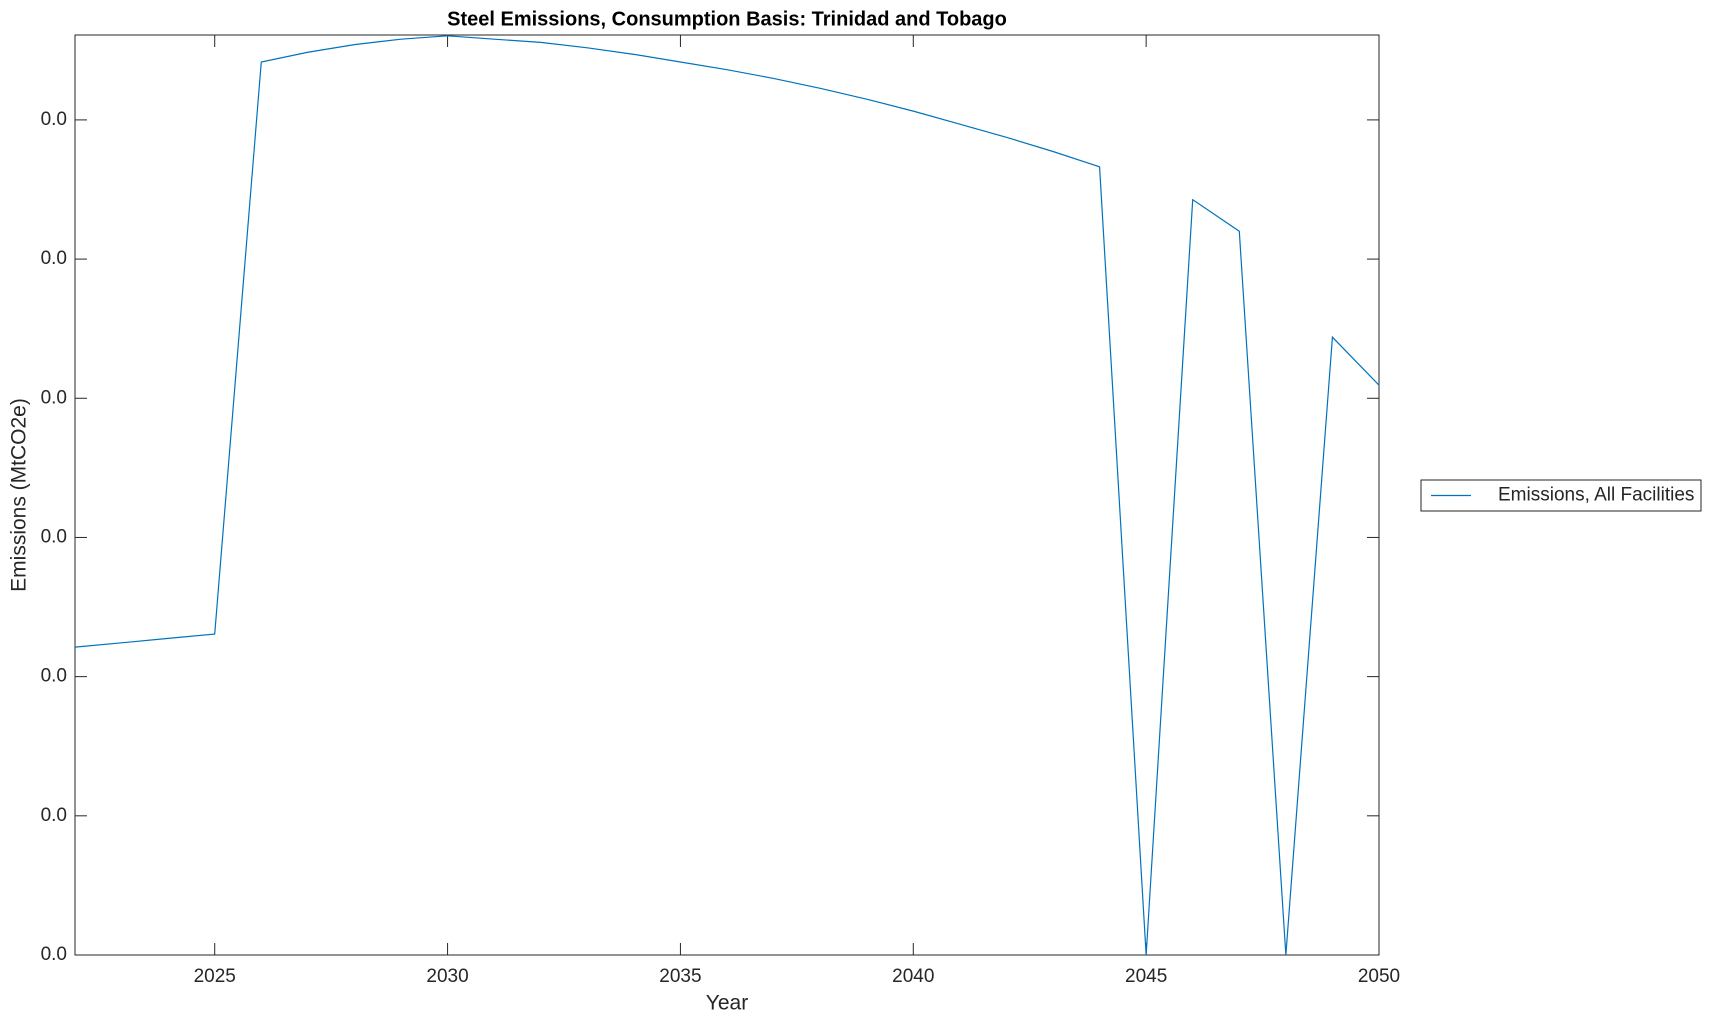  I want to click on x-tick-label: 2050, so click(1379, 976).